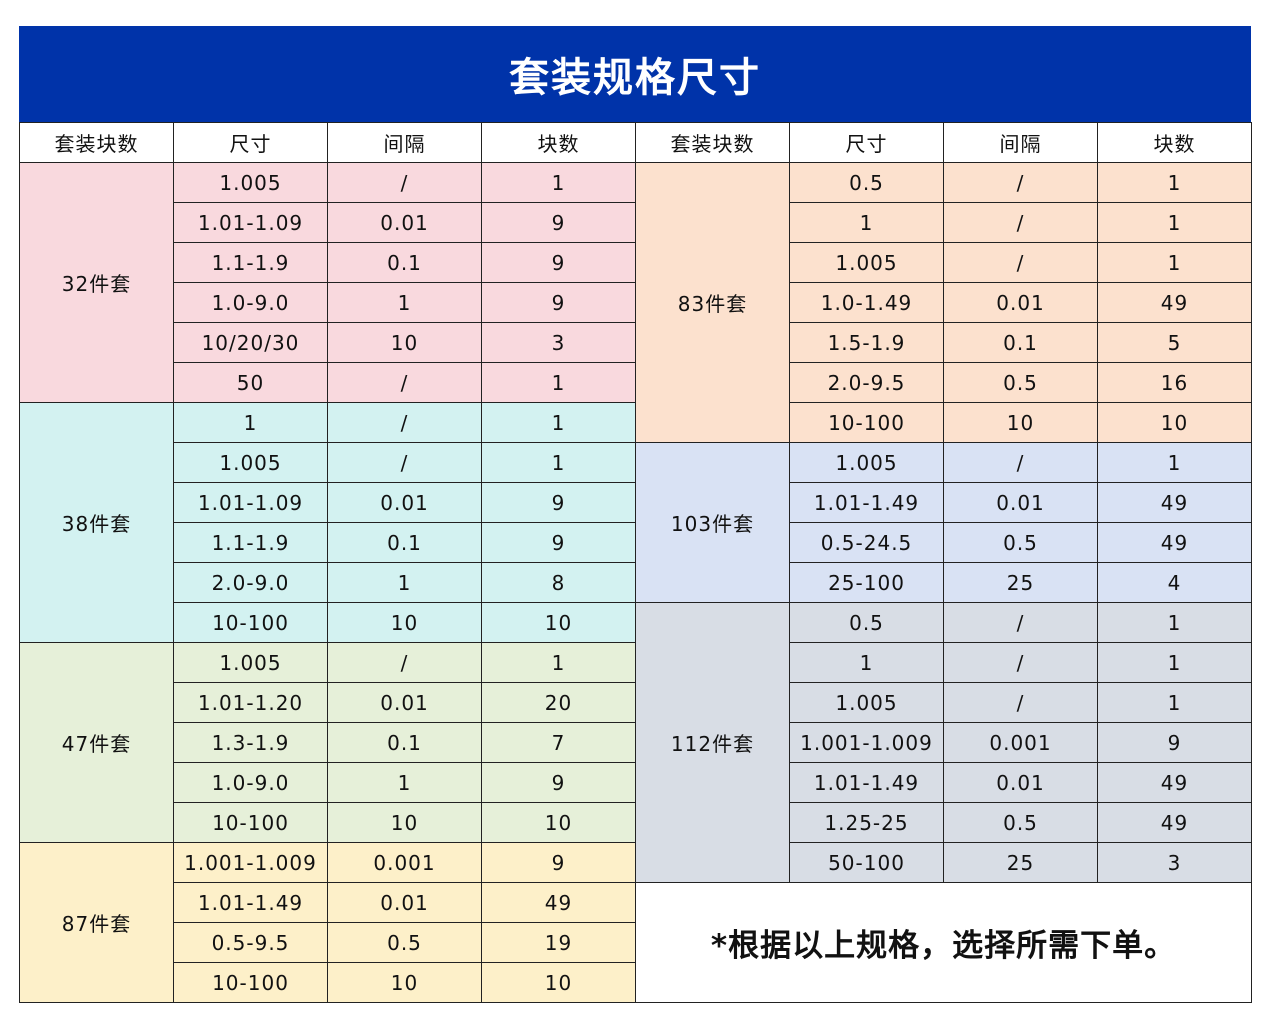  What do you see at coordinates (635, 74) in the screenshot?
I see `page-title: 套装规格尺寸` at bounding box center [635, 74].